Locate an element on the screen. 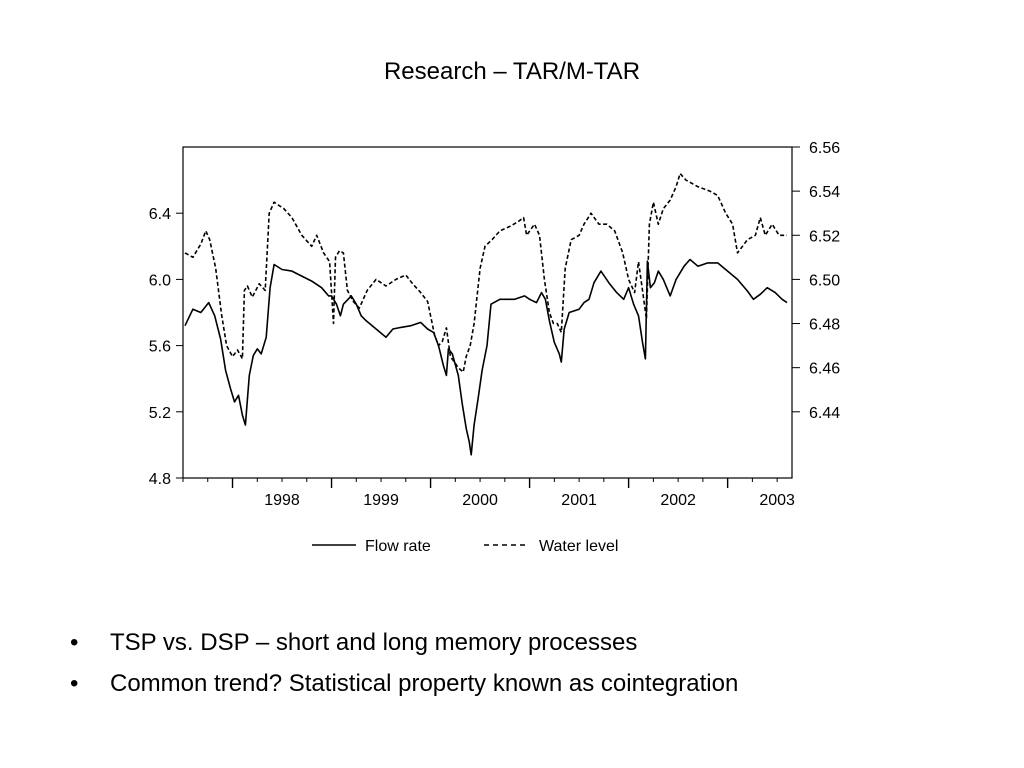 This screenshot has width=1024, height=768. slide-title: Research – TAR/M-TAR is located at coordinates (512, 71).